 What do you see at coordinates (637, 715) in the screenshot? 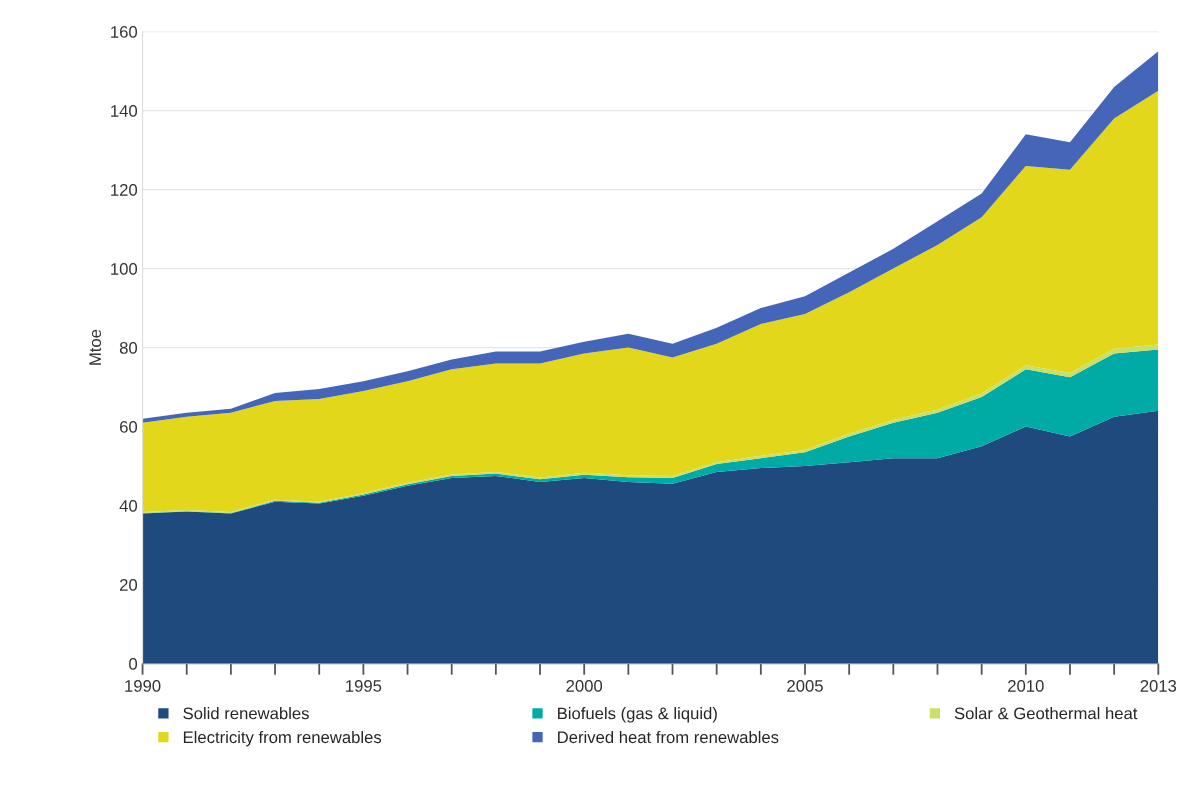
I see `legend-label: Biofuels (gas & liquid)` at bounding box center [637, 715].